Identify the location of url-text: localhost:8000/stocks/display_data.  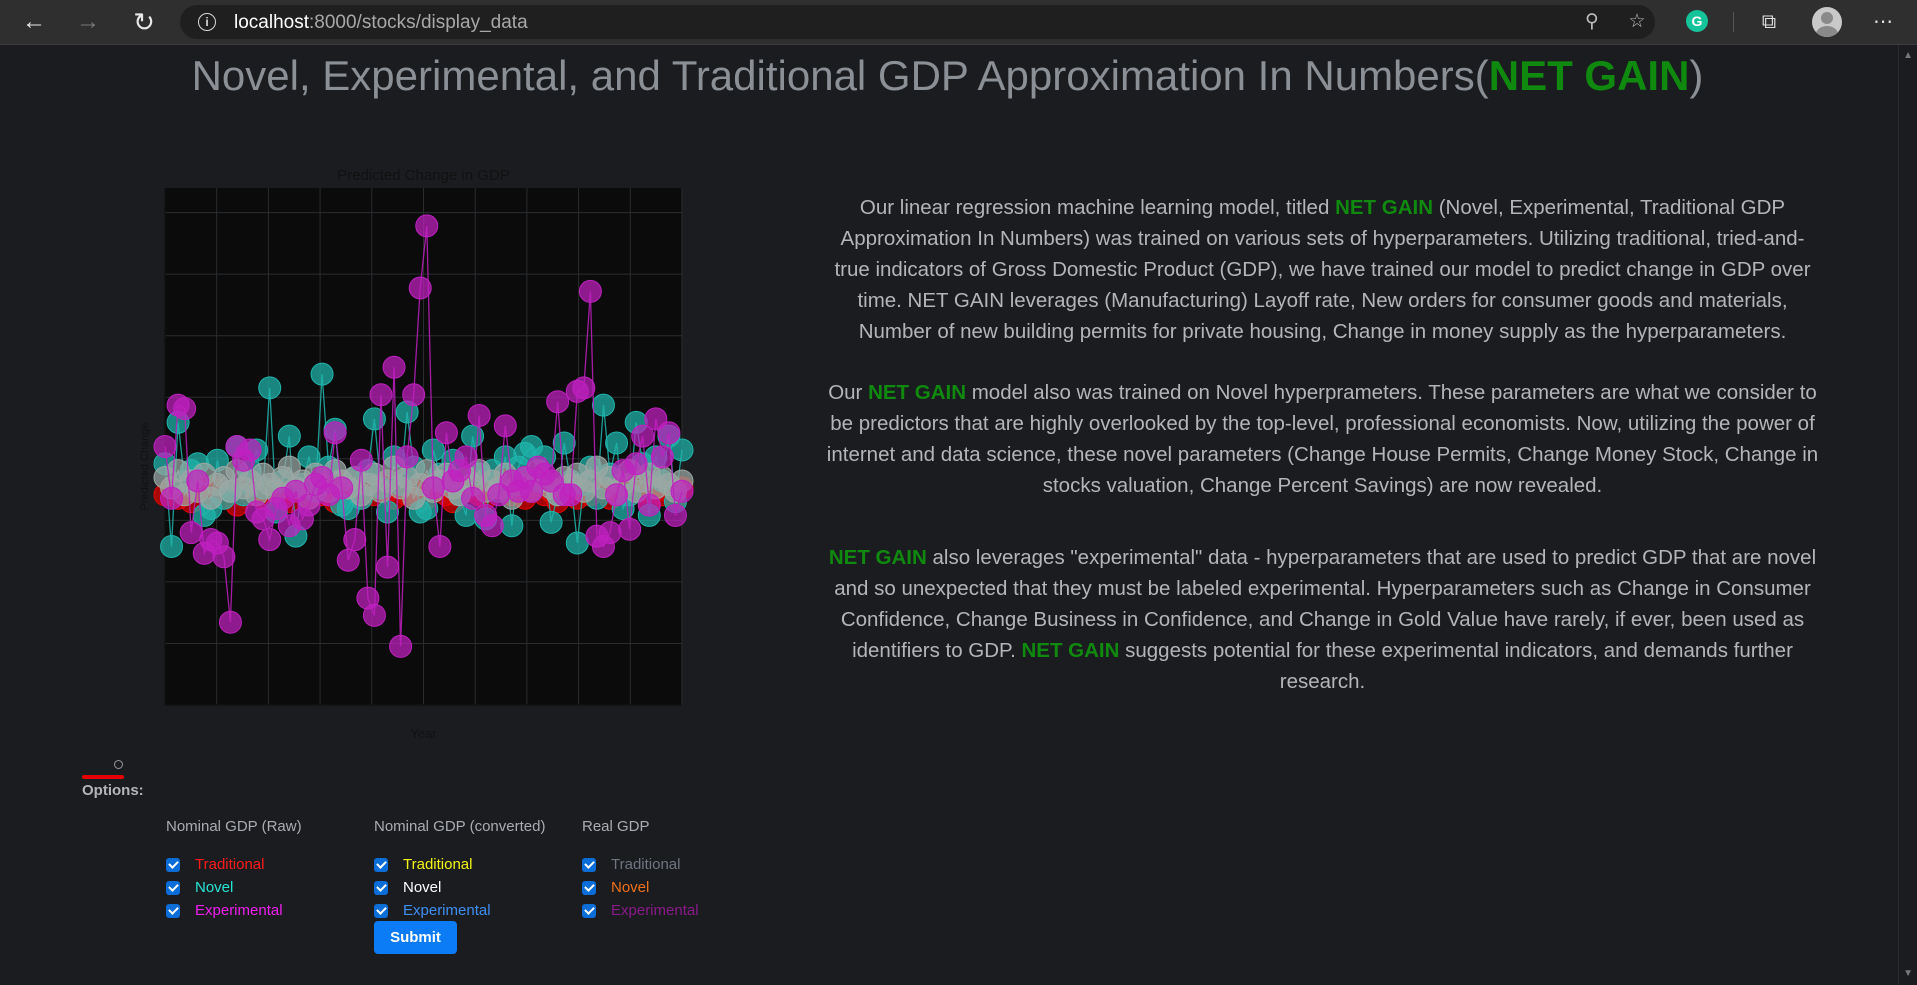
(381, 23).